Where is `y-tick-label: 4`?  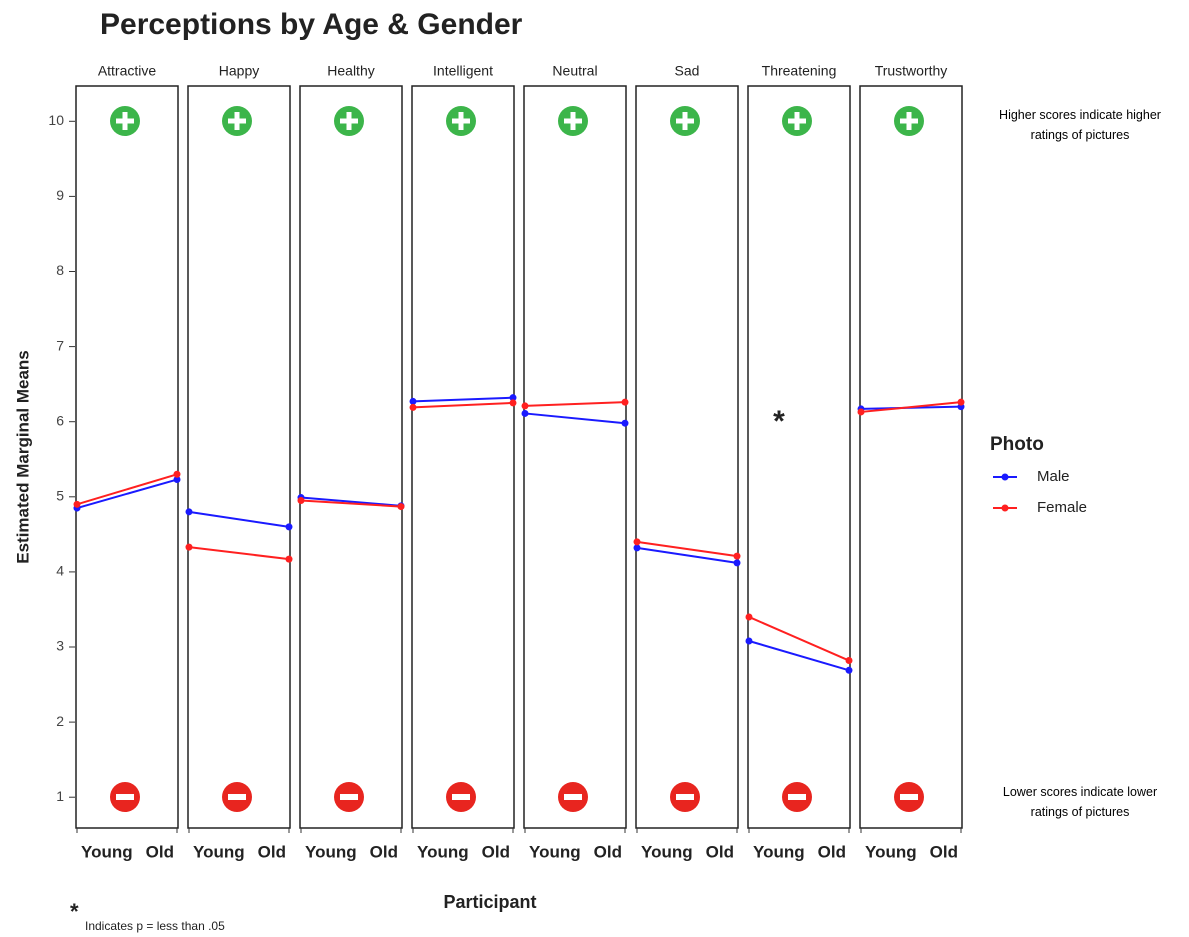 y-tick-label: 4 is located at coordinates (60, 571).